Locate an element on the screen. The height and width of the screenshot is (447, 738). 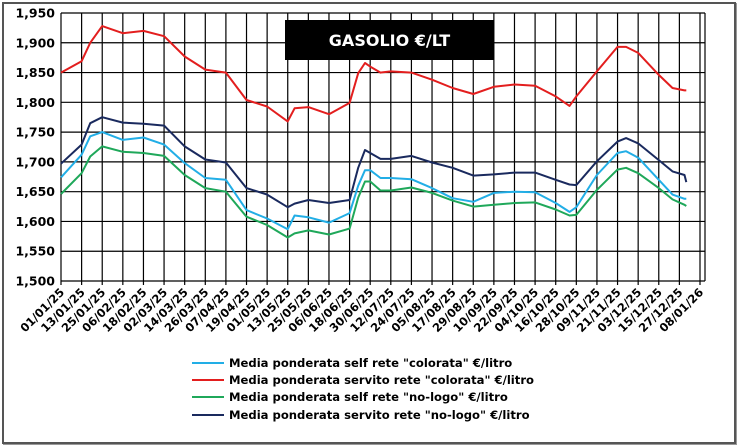
y-tick-label: 1,800 is located at coordinates (35, 102).